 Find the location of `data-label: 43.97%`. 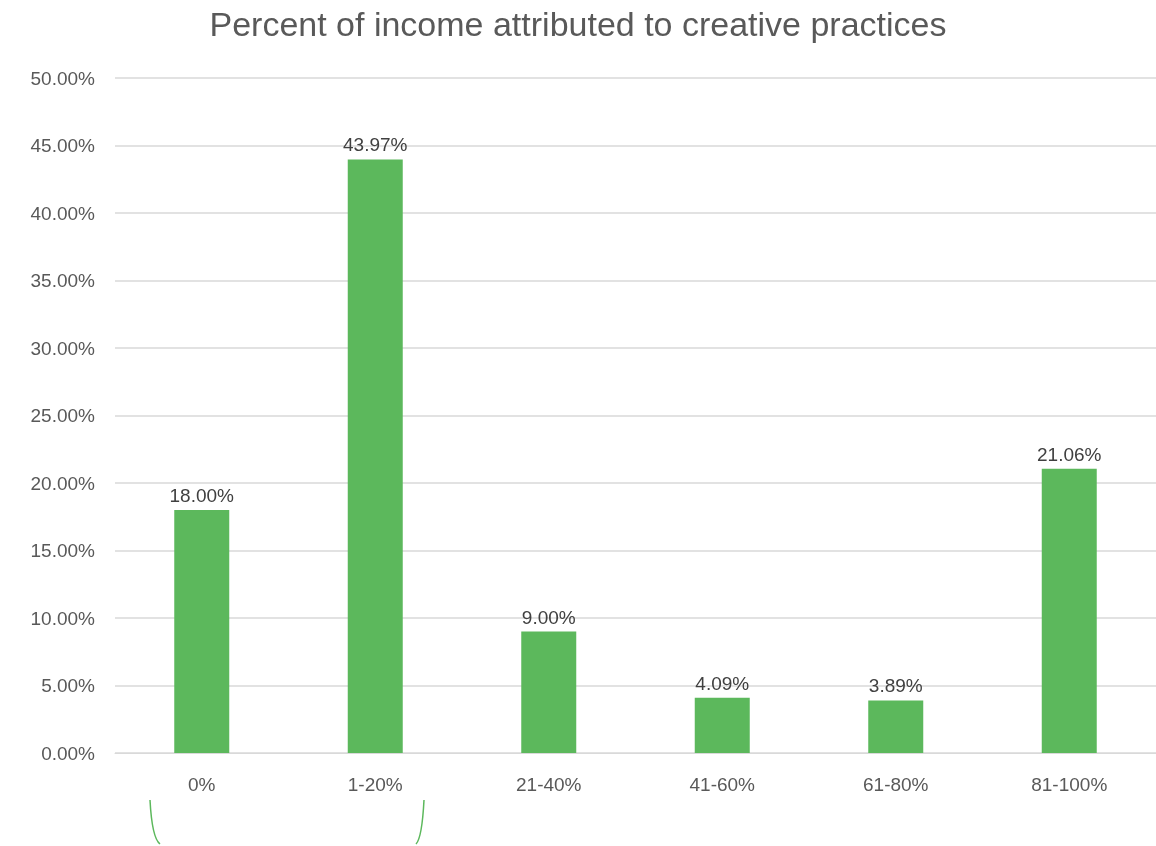

data-label: 43.97% is located at coordinates (375, 145).